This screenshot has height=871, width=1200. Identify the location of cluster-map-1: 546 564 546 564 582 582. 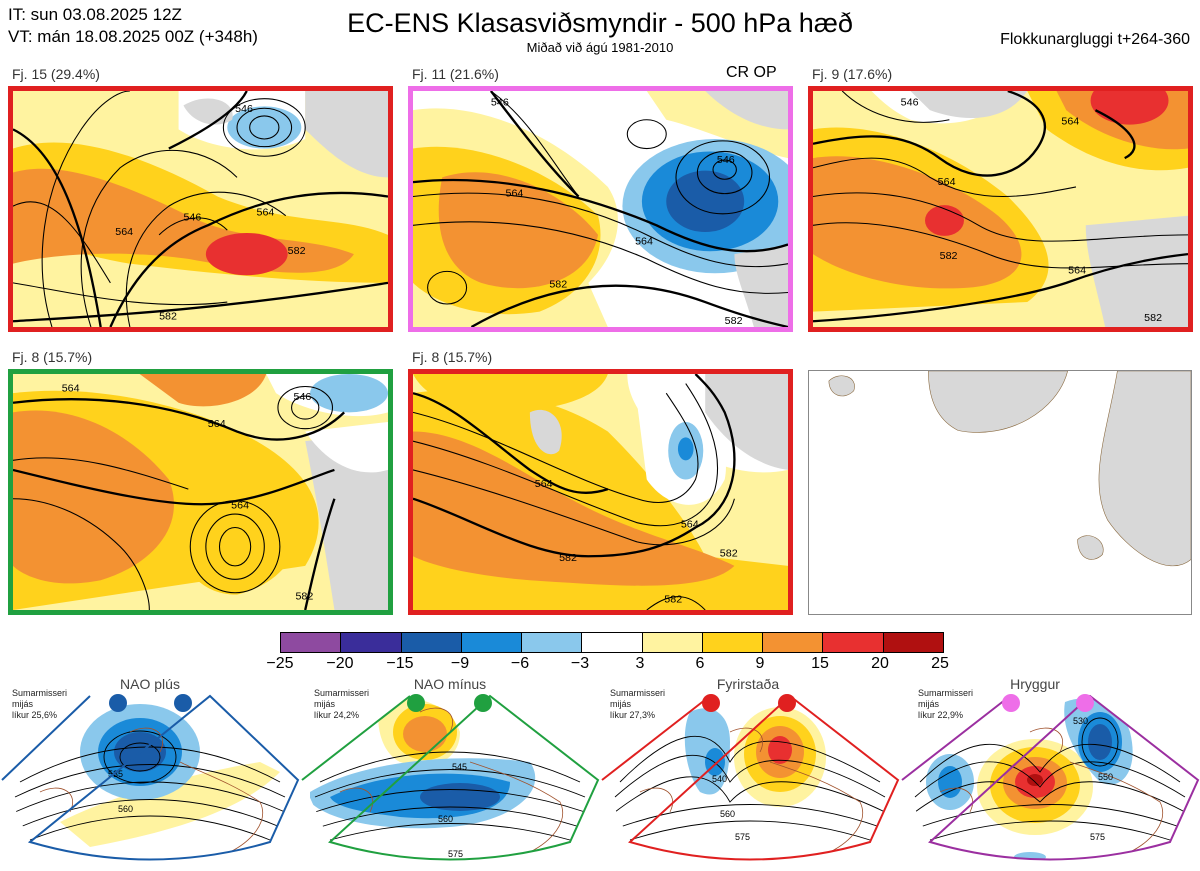
(200, 209).